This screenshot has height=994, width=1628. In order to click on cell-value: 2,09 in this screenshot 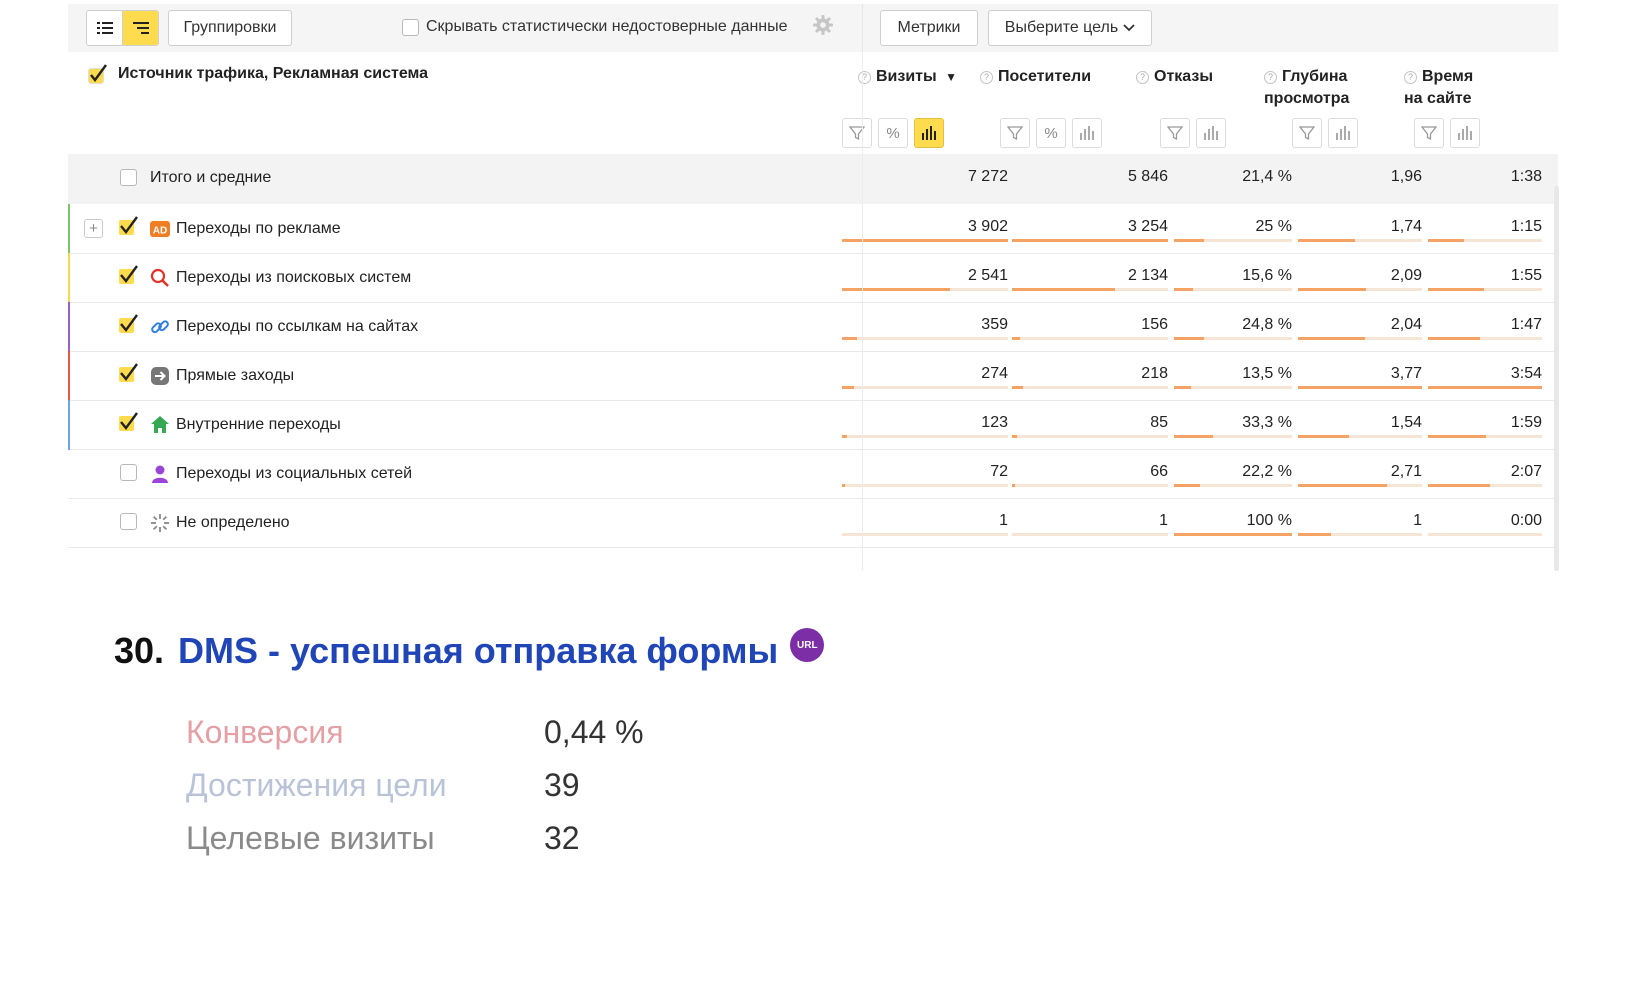, I will do `click(1406, 275)`.